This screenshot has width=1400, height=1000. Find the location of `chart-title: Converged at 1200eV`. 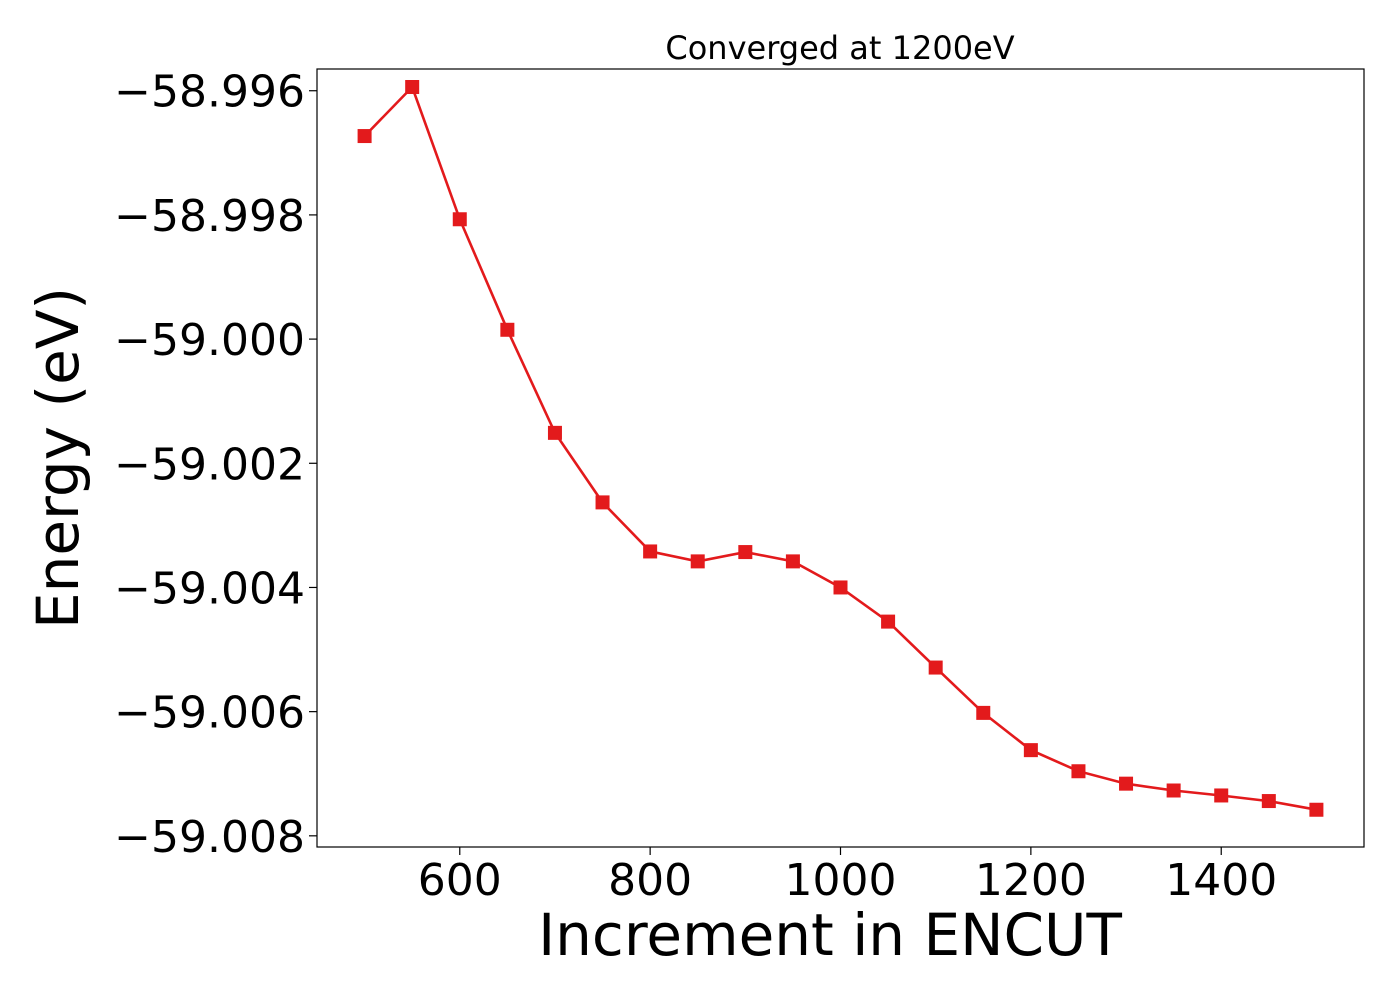

chart-title: Converged at 1200eV is located at coordinates (839, 48).